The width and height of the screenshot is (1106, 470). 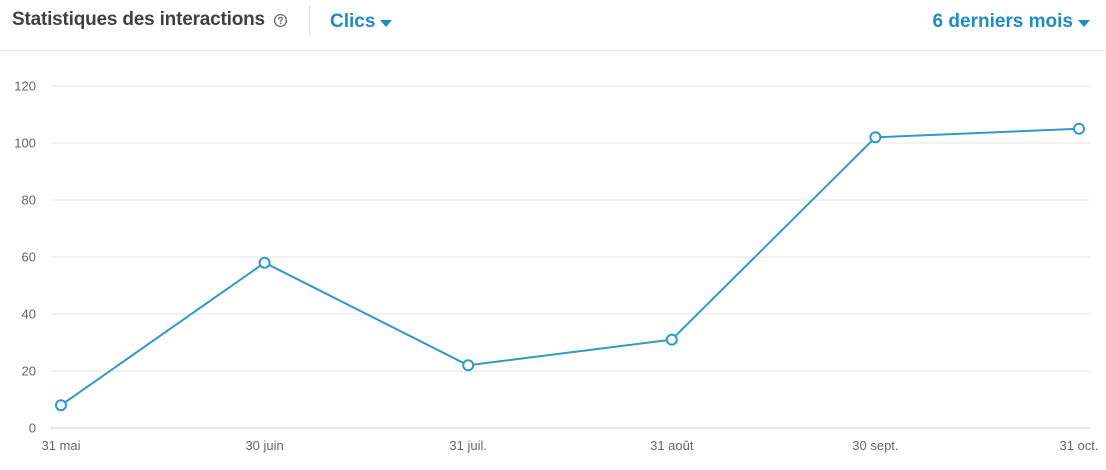 I want to click on y-tick-label: 0, so click(x=32, y=428).